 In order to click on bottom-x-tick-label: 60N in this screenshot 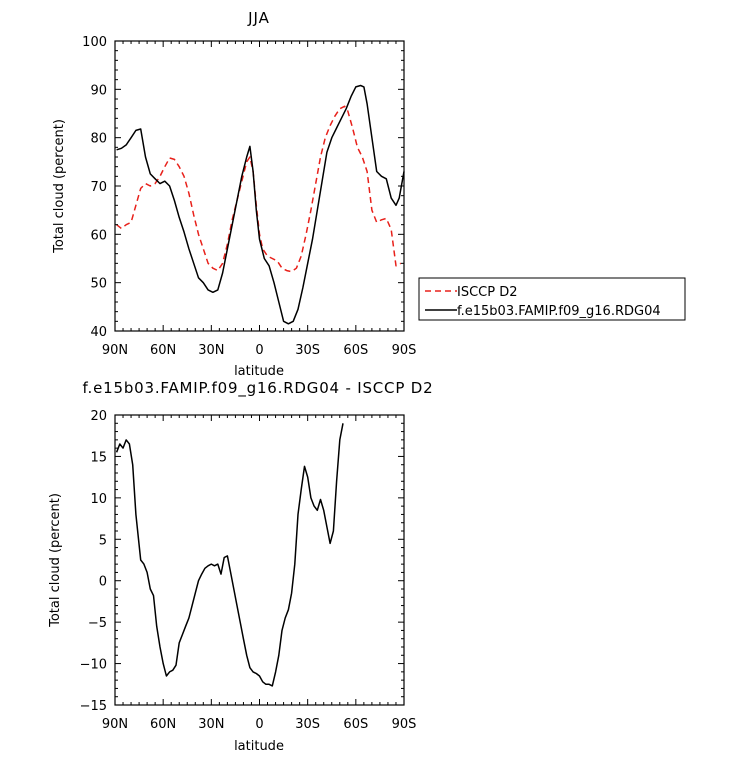, I will do `click(163, 724)`.